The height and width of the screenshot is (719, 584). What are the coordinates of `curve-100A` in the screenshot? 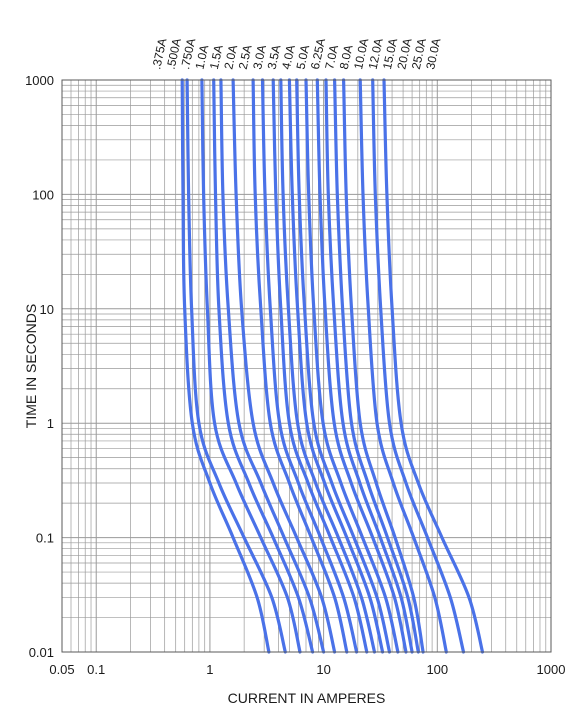 It's located at (369, 366).